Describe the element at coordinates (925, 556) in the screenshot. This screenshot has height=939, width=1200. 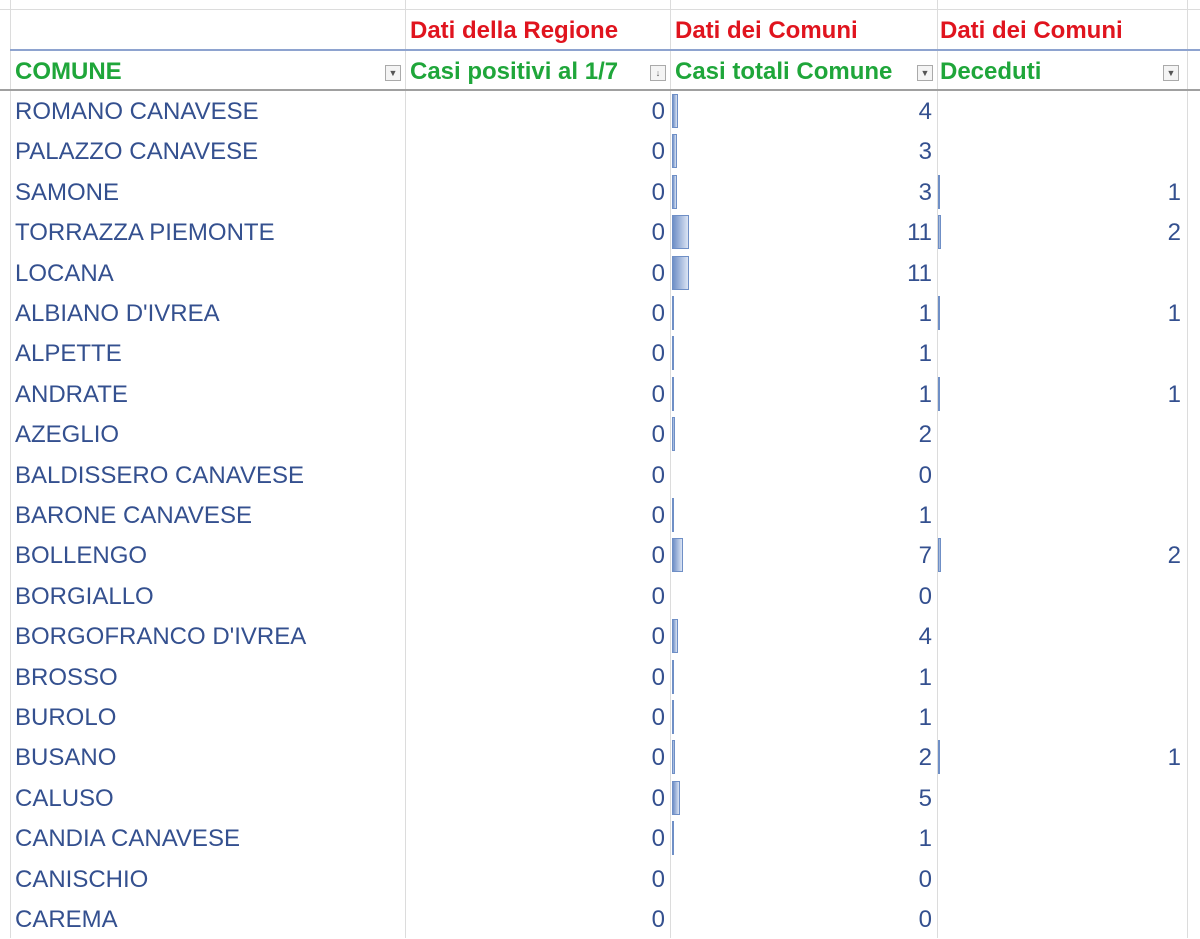
I see `cell-casi-totali: 7` at that location.